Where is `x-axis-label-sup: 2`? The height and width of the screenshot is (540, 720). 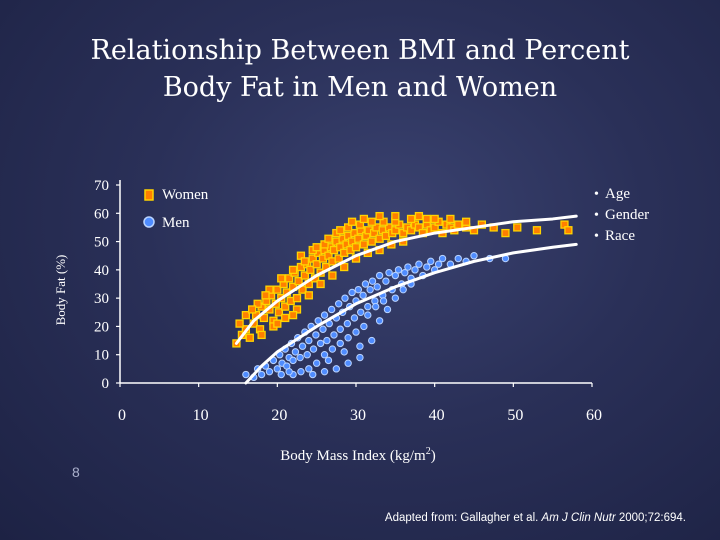
x-axis-label-sup: 2 is located at coordinates (428, 451).